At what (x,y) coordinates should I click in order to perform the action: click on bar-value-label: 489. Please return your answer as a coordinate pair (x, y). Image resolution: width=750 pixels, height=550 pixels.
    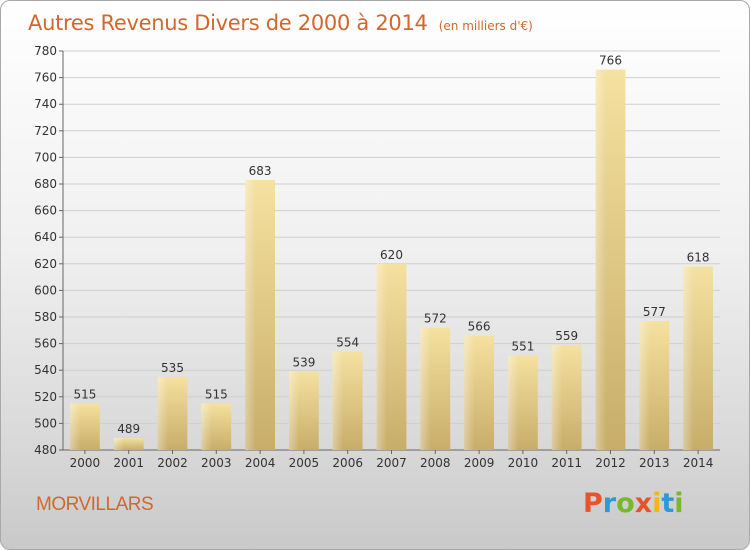
    Looking at the image, I should click on (128, 429).